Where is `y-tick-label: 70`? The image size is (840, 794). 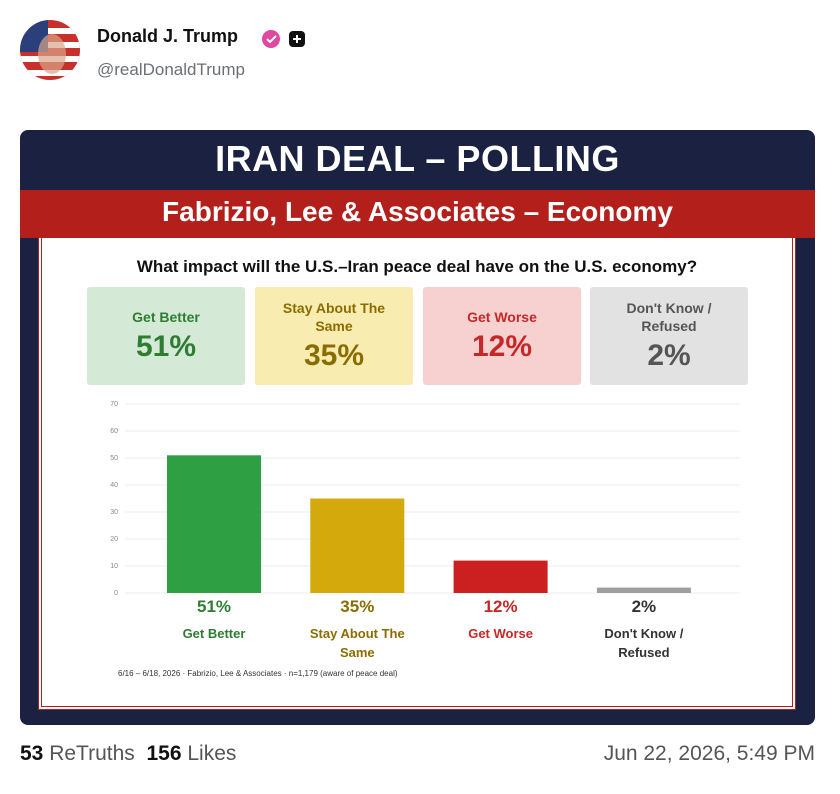
y-tick-label: 70 is located at coordinates (114, 404).